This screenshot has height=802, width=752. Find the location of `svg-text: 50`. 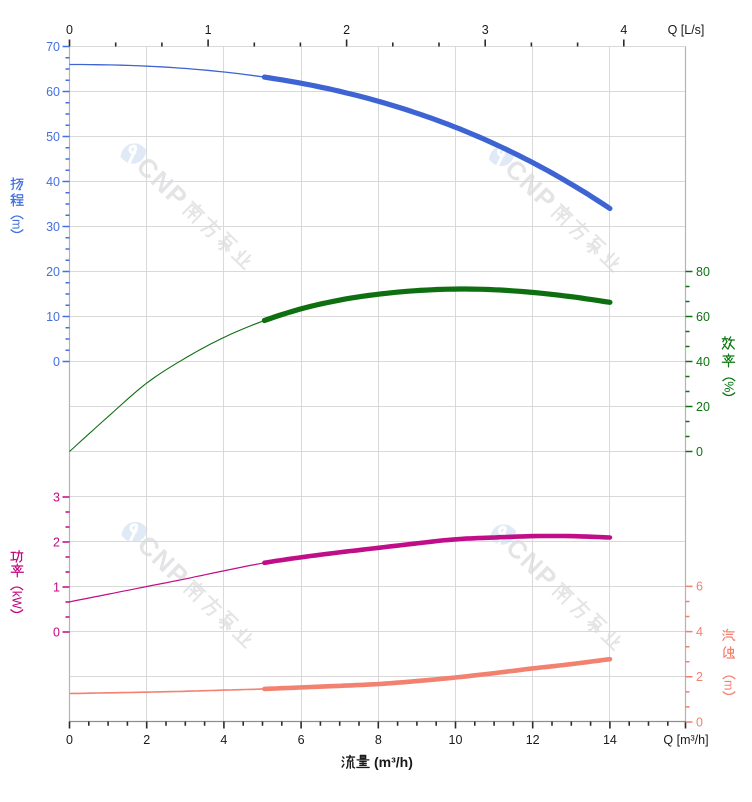

svg-text: 50 is located at coordinates (53, 137).